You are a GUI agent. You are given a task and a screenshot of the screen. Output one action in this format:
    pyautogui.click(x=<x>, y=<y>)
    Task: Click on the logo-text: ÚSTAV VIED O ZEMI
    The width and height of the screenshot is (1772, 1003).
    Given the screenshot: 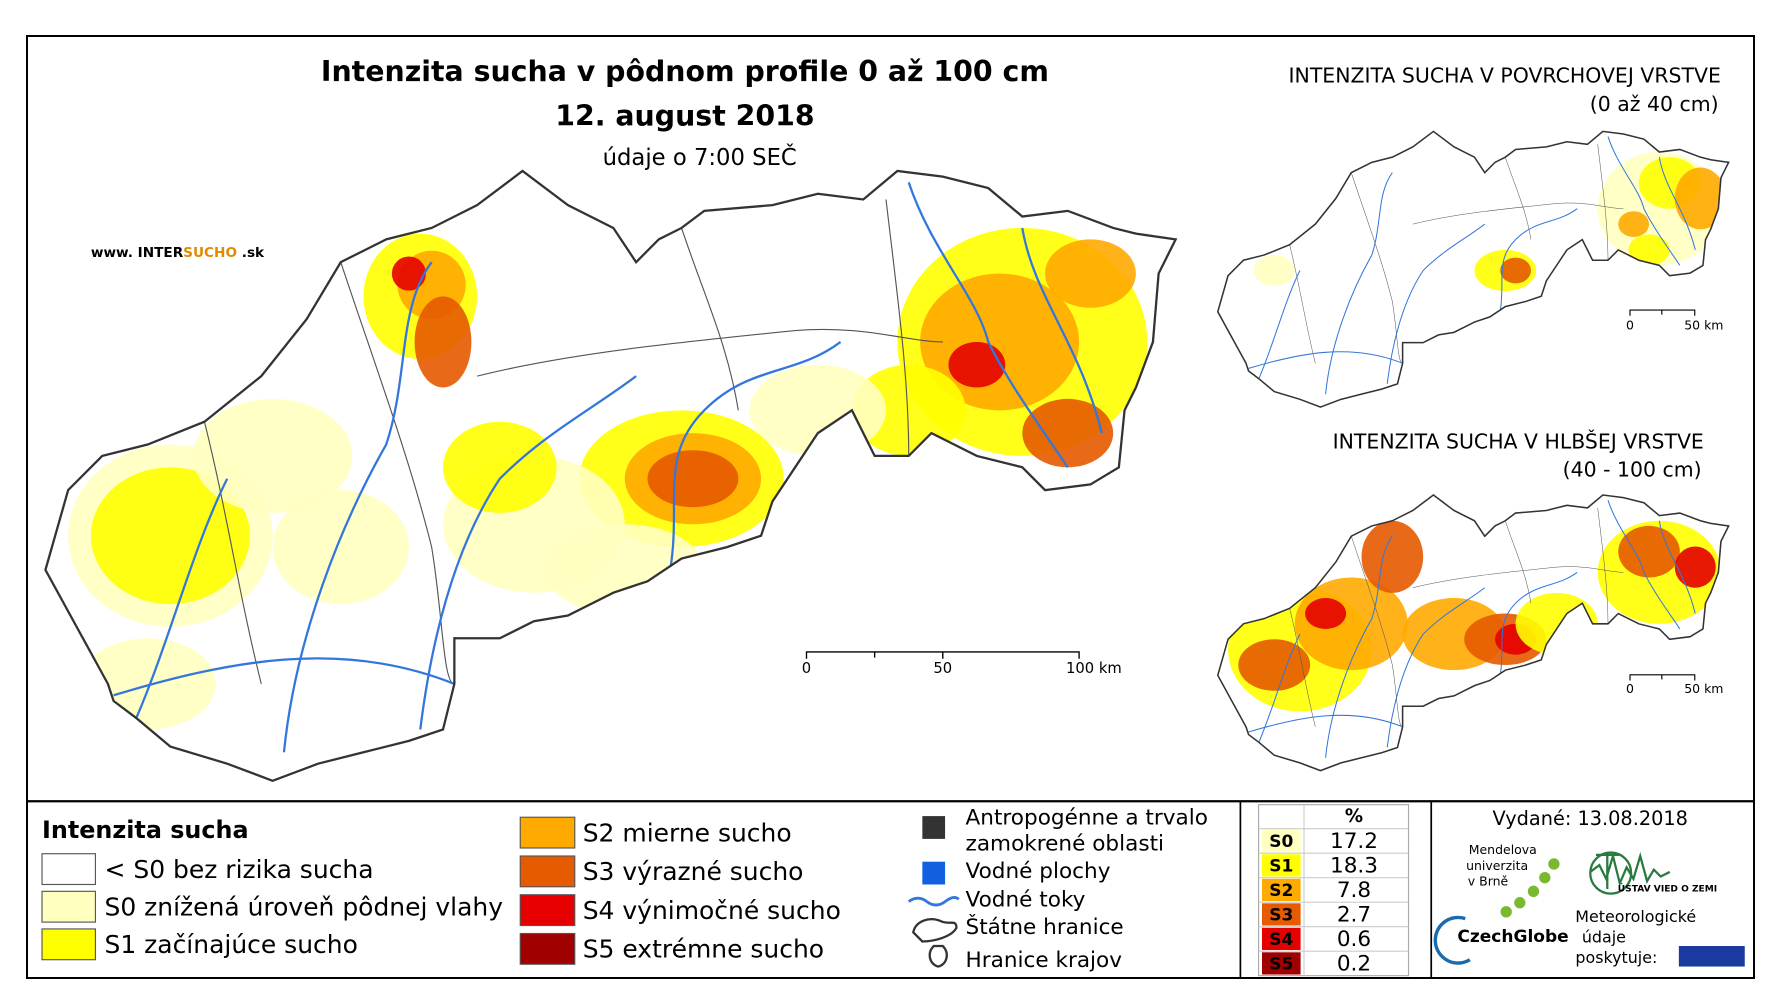 What is the action you would take?
    pyautogui.click(x=1667, y=889)
    